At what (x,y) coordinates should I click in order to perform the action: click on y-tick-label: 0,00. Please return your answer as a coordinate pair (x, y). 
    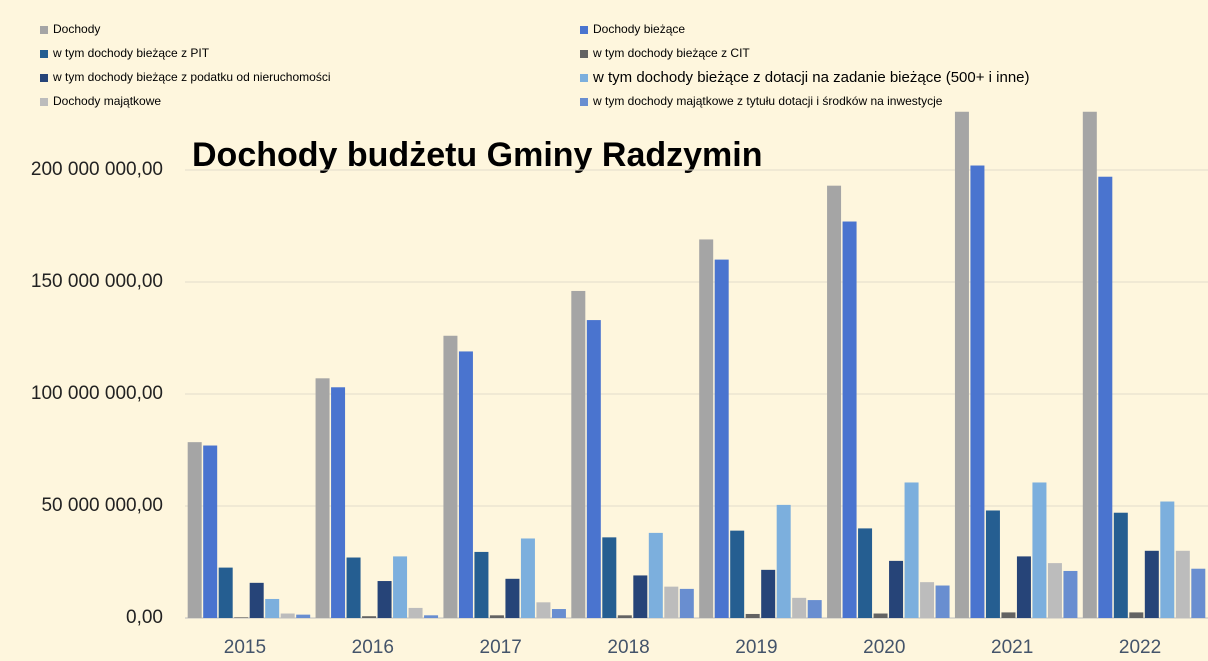
    Looking at the image, I should click on (144, 617).